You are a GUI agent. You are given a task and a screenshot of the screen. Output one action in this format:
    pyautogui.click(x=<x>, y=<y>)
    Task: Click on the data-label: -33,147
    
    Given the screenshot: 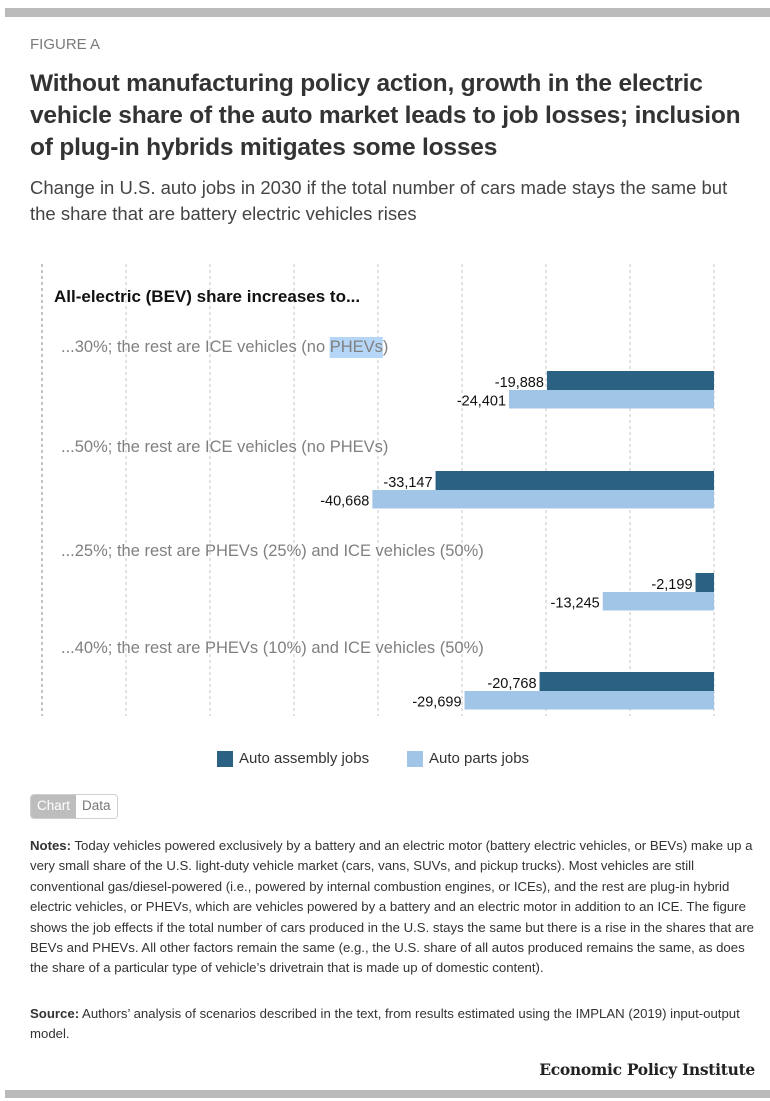 What is the action you would take?
    pyautogui.click(x=407, y=483)
    